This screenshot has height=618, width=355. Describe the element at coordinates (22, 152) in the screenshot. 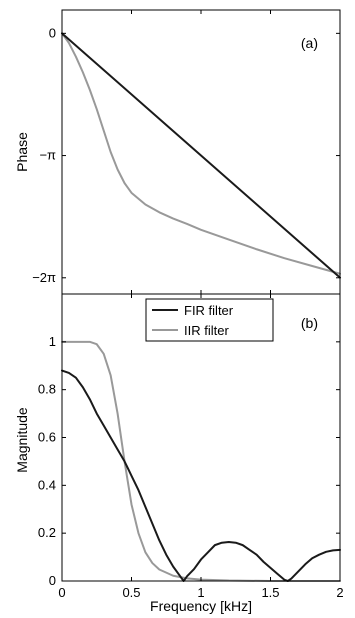

I see `phase-y-axis-title: Phase` at that location.